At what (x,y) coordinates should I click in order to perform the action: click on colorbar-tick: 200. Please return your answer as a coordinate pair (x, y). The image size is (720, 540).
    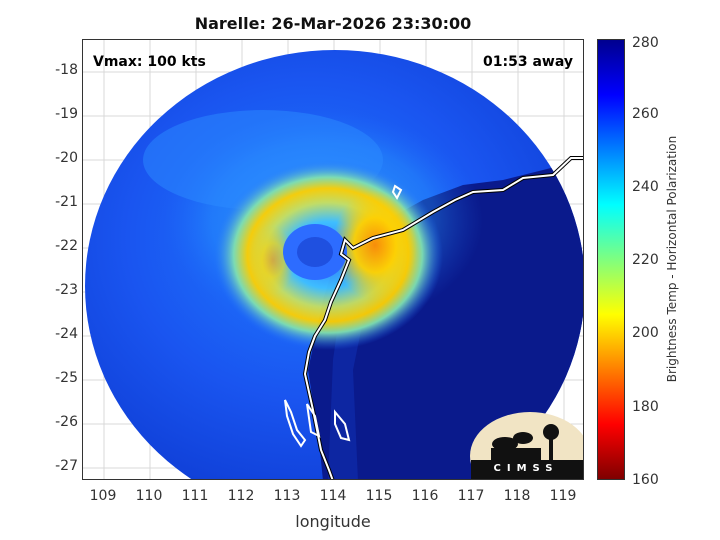
    Looking at the image, I should click on (645, 333).